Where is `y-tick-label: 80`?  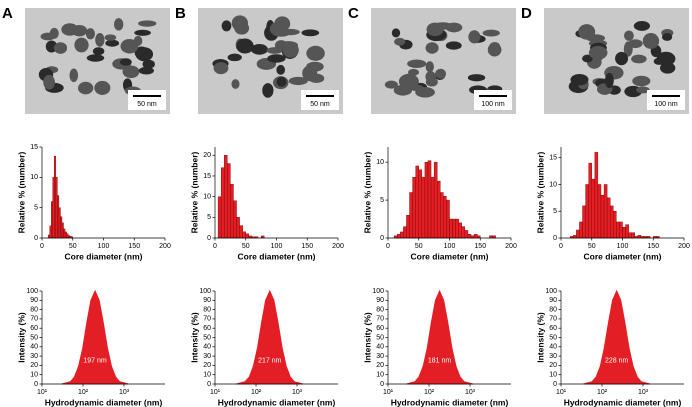 y-tick-label: 80 is located at coordinates (553, 309).